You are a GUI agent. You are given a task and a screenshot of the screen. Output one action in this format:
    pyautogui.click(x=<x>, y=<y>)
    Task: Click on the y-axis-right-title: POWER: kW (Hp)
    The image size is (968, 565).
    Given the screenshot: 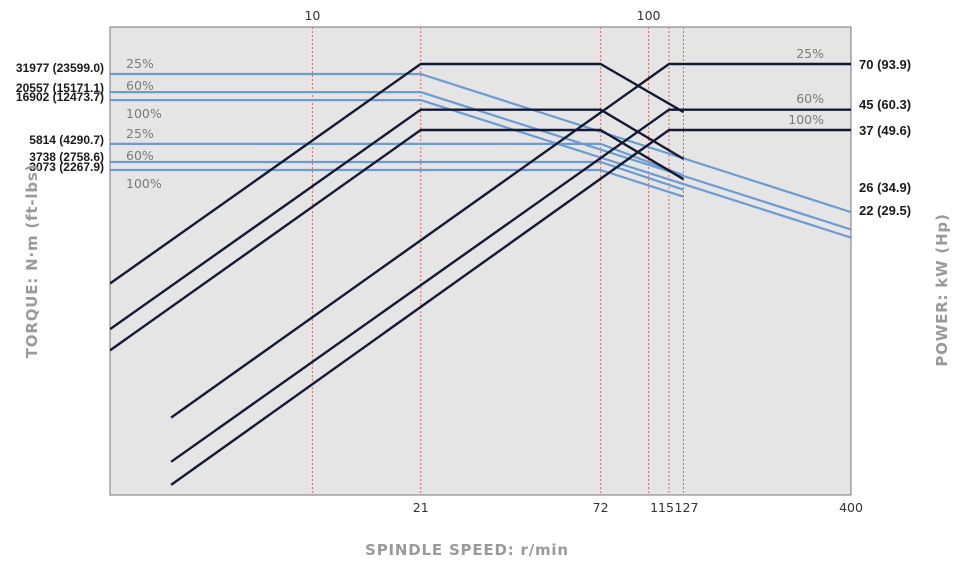 What is the action you would take?
    pyautogui.click(x=942, y=289)
    